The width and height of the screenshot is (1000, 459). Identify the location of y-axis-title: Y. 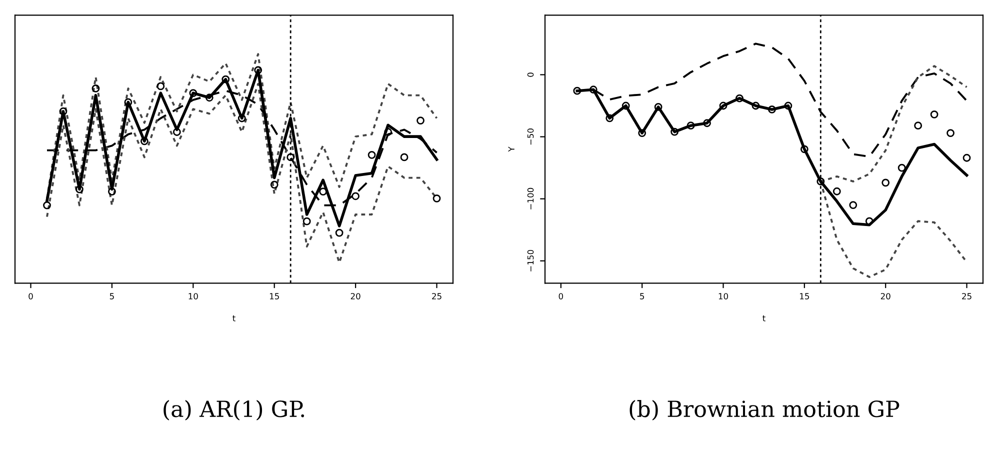
(511, 149).